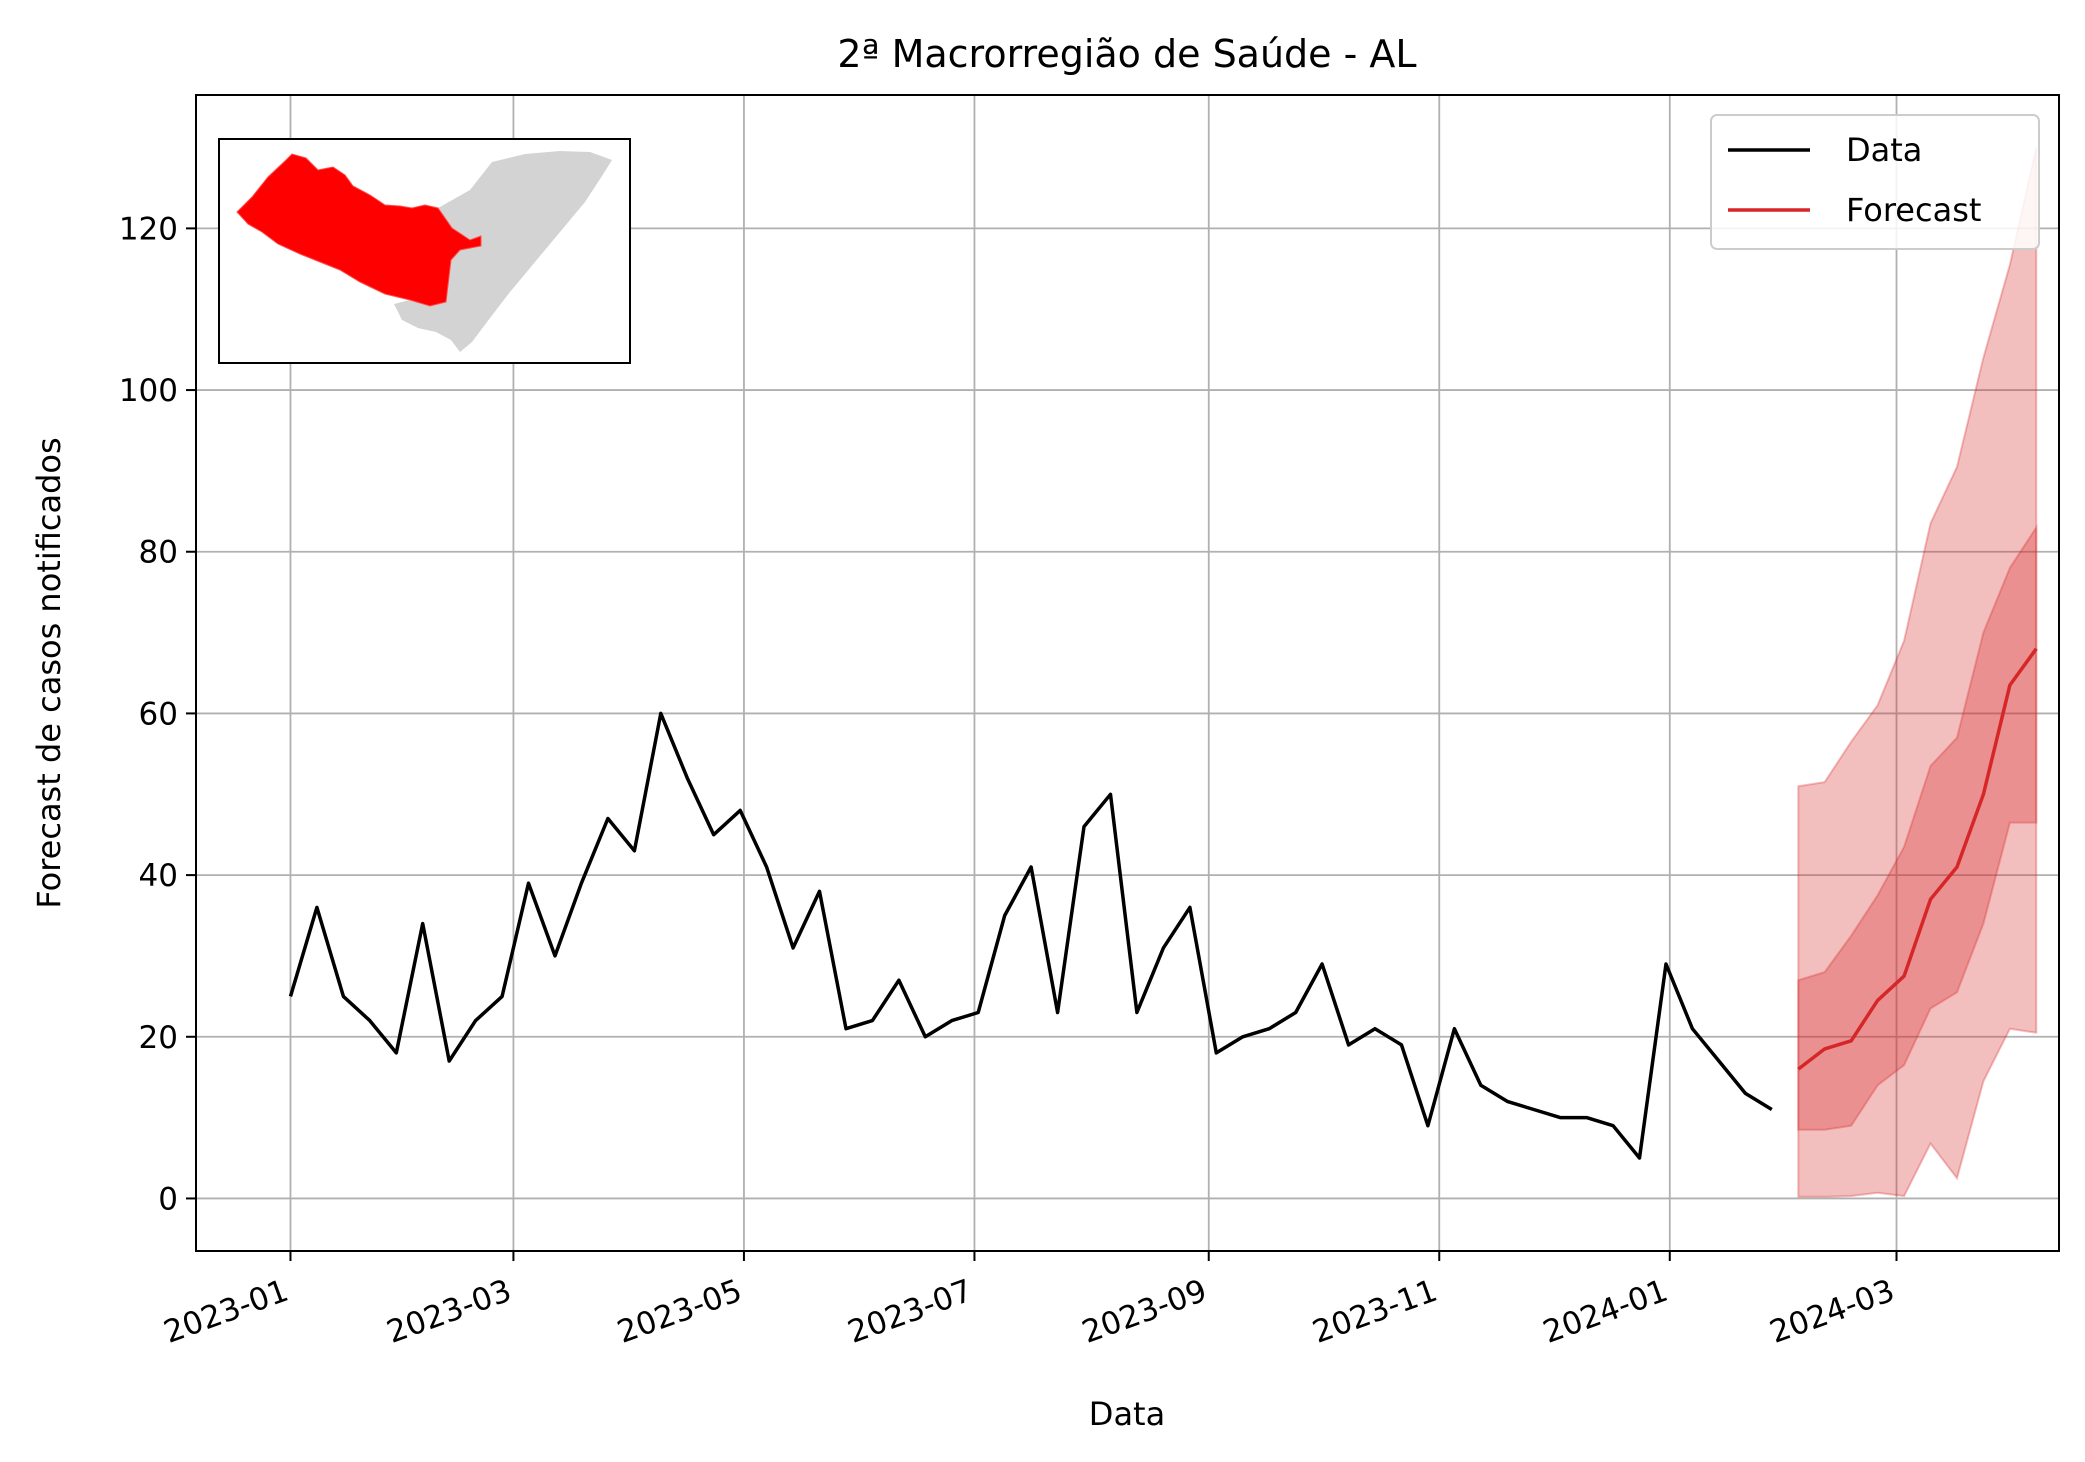 The image size is (2085, 1462). What do you see at coordinates (148, 229) in the screenshot?
I see `y-tick-label: 120` at bounding box center [148, 229].